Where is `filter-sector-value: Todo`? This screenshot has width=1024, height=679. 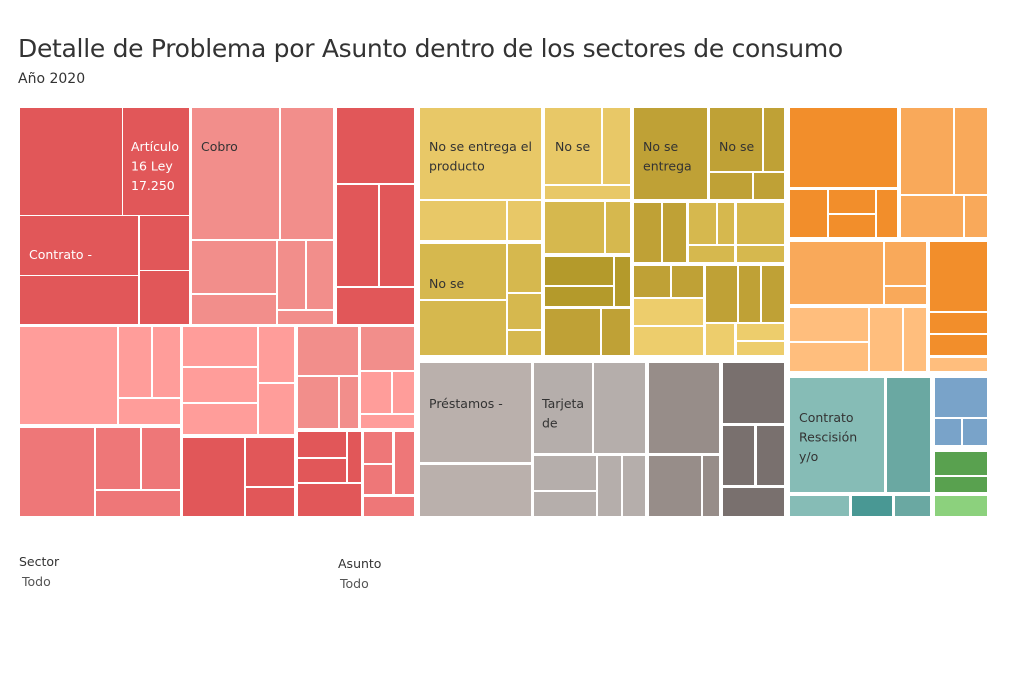
filter-sector-value: Todo is located at coordinates (36, 581).